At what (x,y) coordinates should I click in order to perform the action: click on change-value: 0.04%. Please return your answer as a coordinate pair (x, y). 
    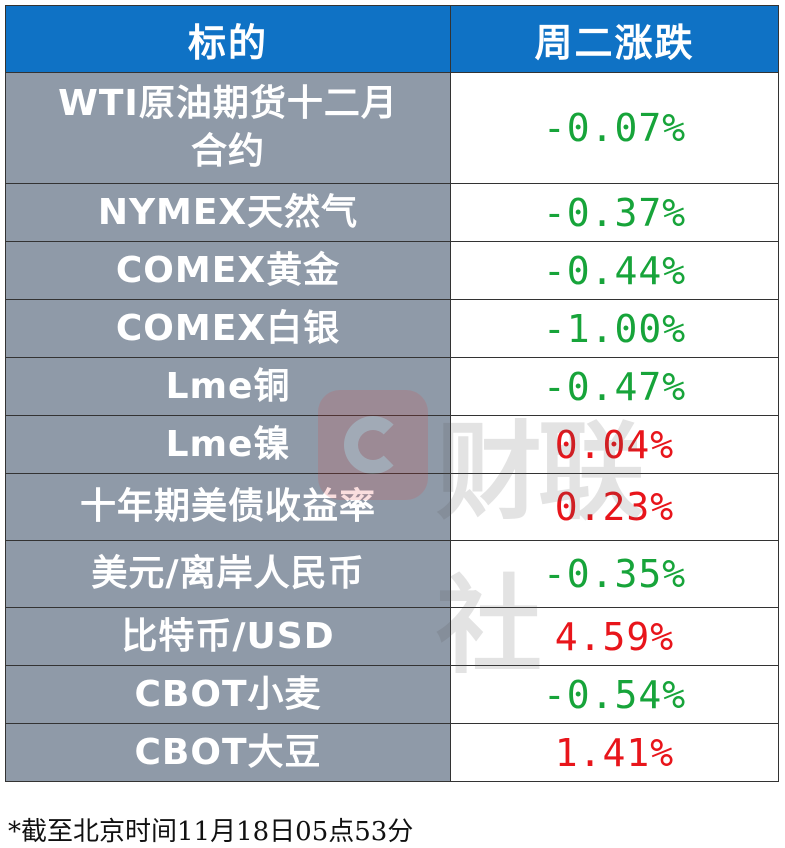
    Looking at the image, I should click on (614, 444).